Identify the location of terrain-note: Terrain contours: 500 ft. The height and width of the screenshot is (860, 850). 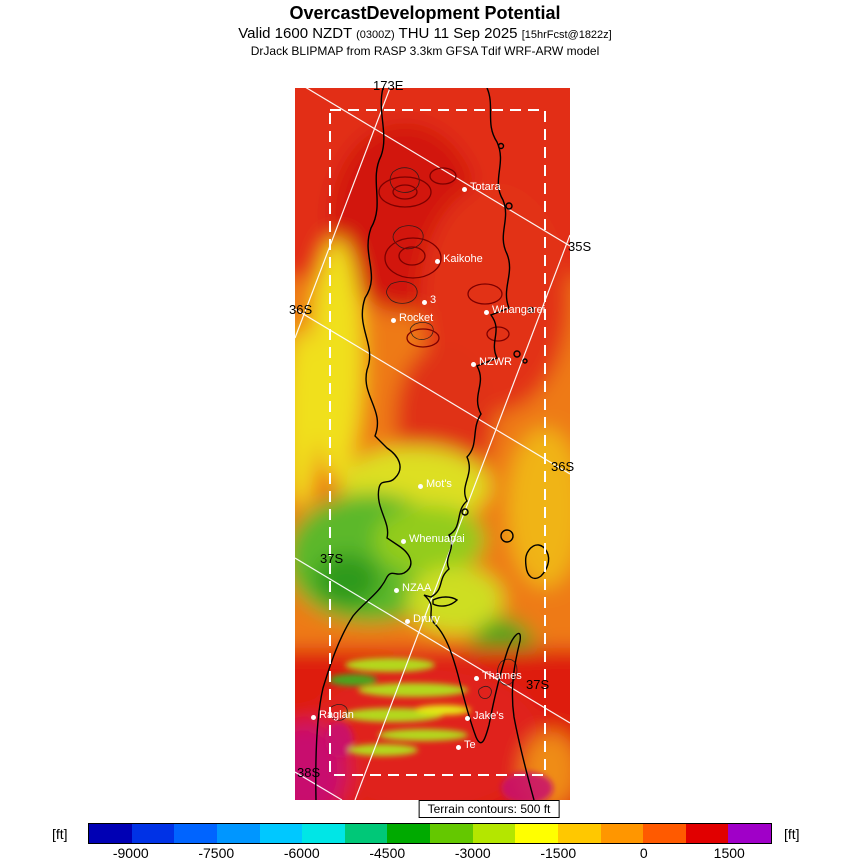
(489, 809).